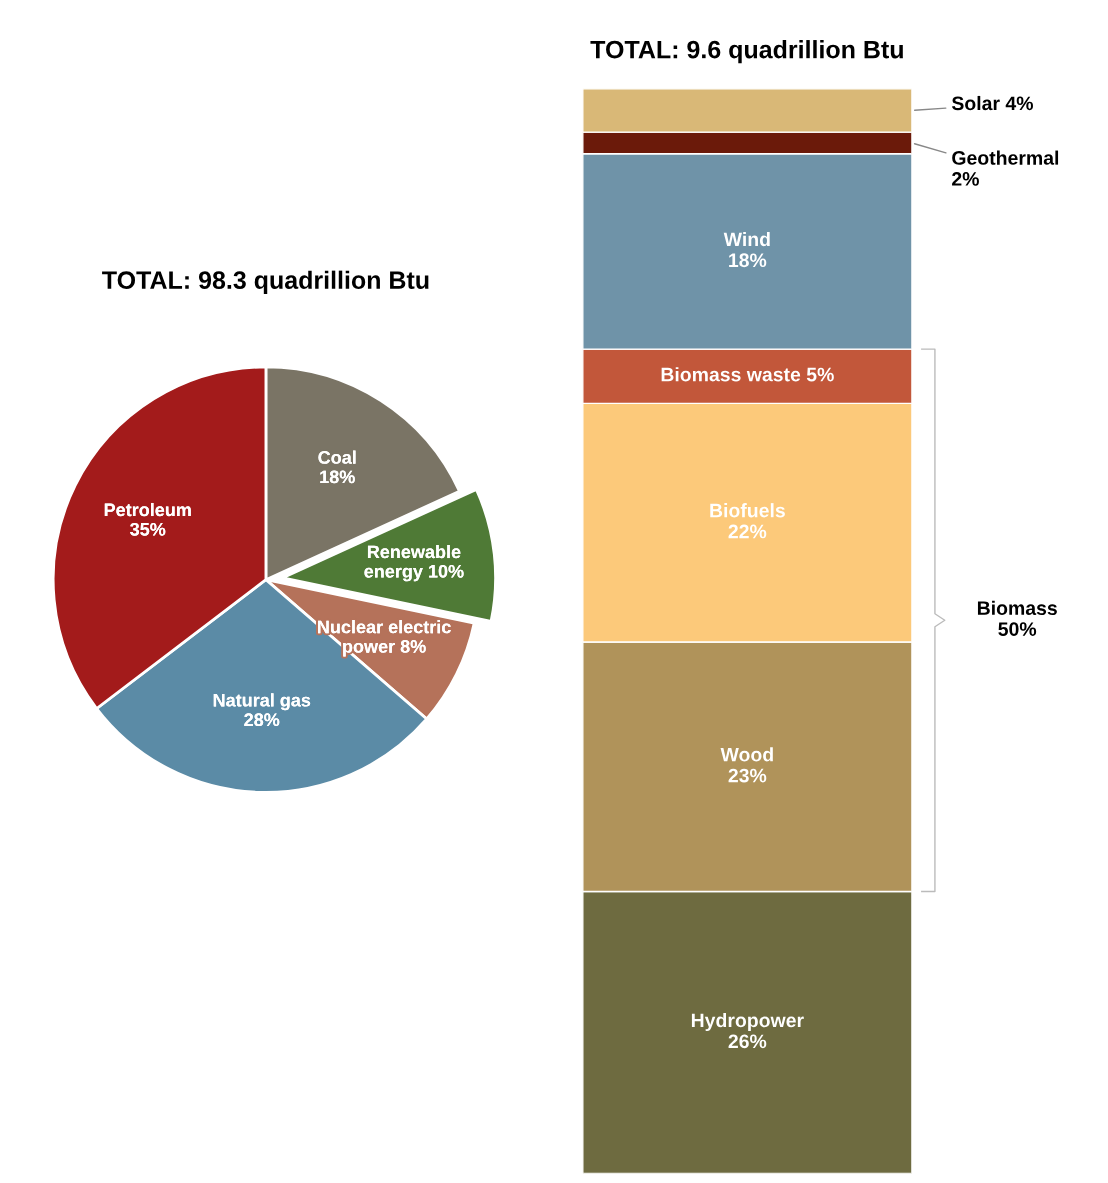 The width and height of the screenshot is (1108, 1183). What do you see at coordinates (262, 702) in the screenshot?
I see `slice-label: Natural gas` at bounding box center [262, 702].